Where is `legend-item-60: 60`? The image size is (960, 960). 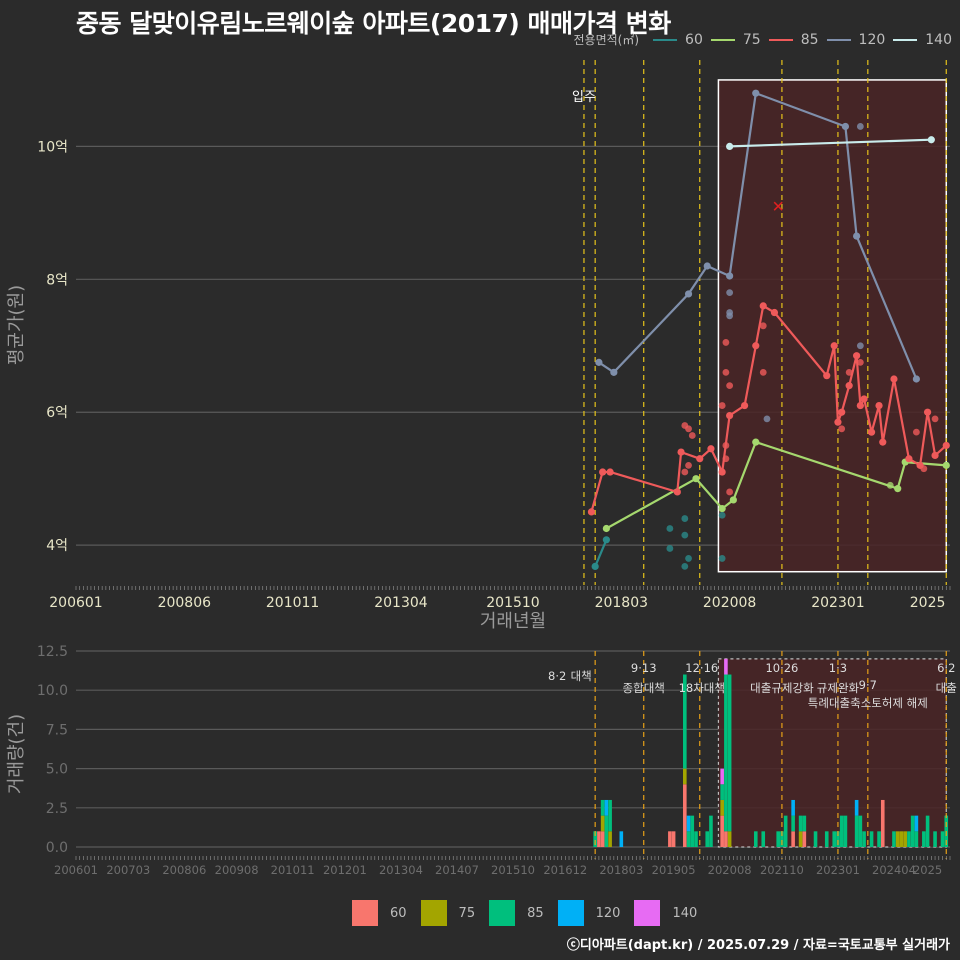
legend-item-60: 60 is located at coordinates (678, 40).